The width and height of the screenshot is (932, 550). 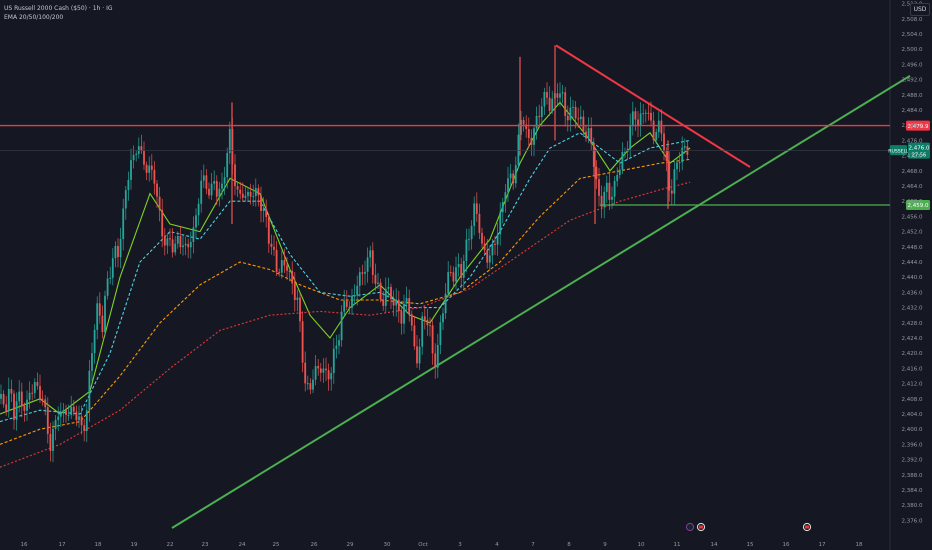 What do you see at coordinates (62, 545) in the screenshot?
I see `x-tick-label: 17` at bounding box center [62, 545].